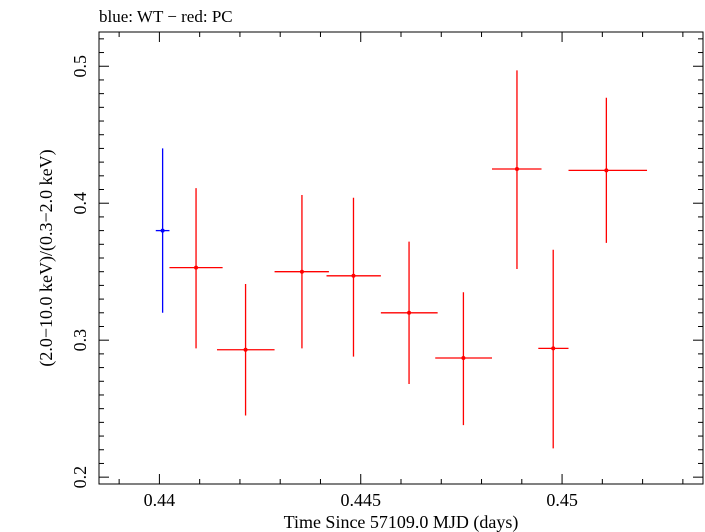 The image size is (705, 532). Describe the element at coordinates (46, 257) in the screenshot. I see `y-axis-label: (2.0−10.0 keV)/(0.3−2.0 keV)` at that location.